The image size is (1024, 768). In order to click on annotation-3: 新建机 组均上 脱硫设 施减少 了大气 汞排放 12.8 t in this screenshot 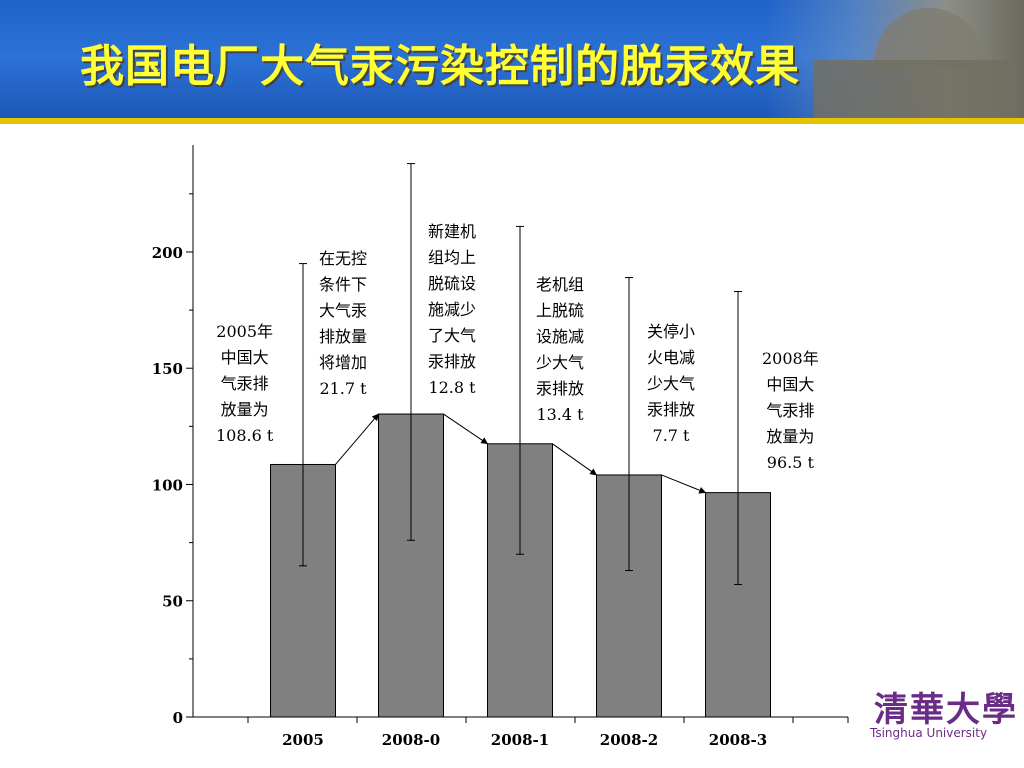, I will do `click(452, 309)`.